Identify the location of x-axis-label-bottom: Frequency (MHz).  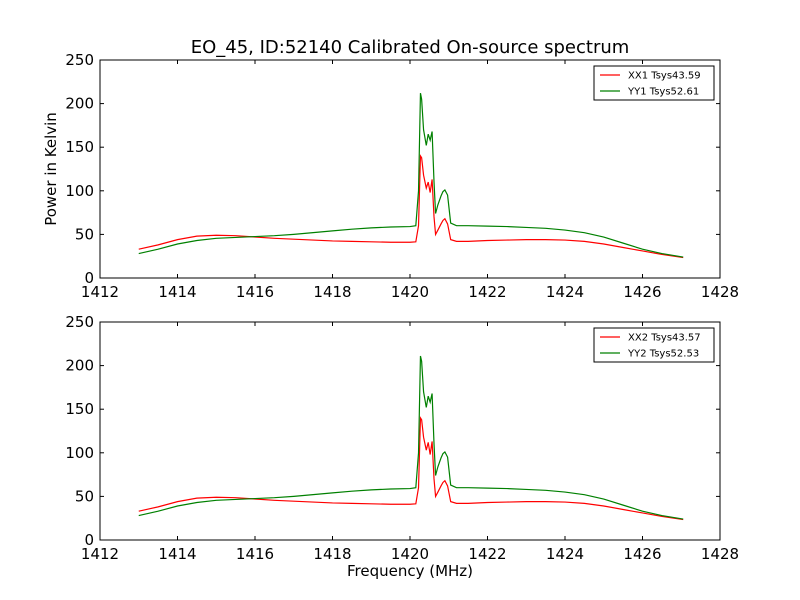
(410, 571).